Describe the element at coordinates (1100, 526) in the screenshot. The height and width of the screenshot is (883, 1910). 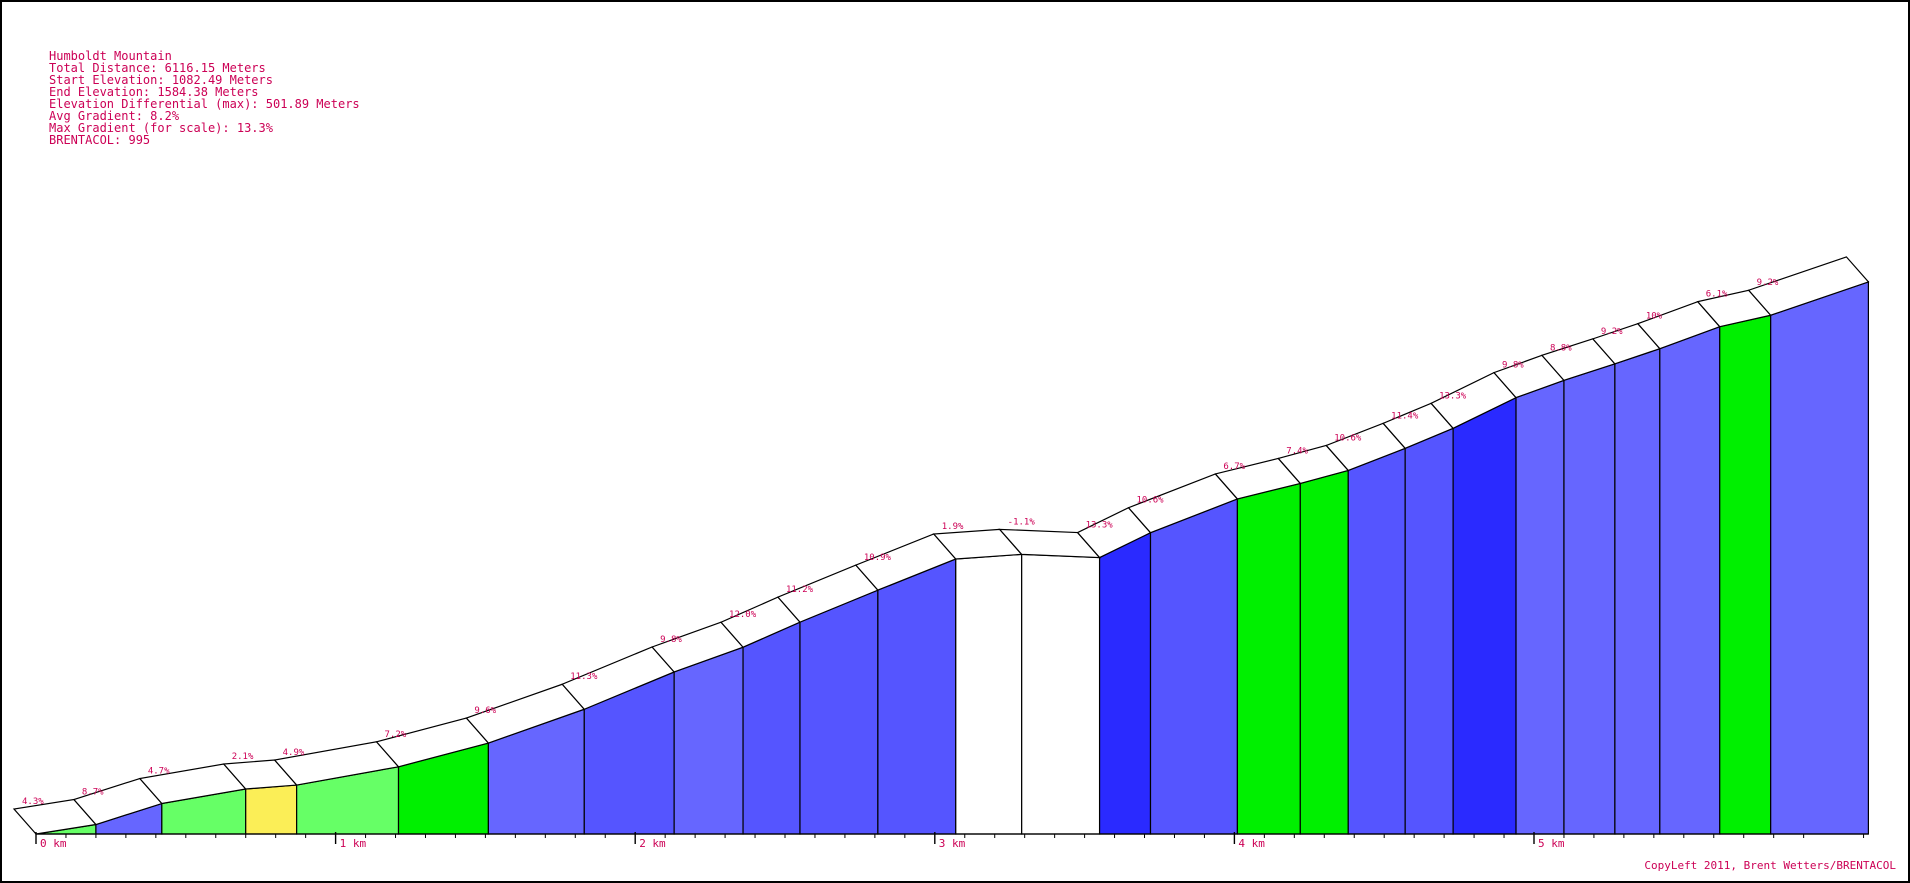
I see `gradient-label-15: 13.3%` at that location.